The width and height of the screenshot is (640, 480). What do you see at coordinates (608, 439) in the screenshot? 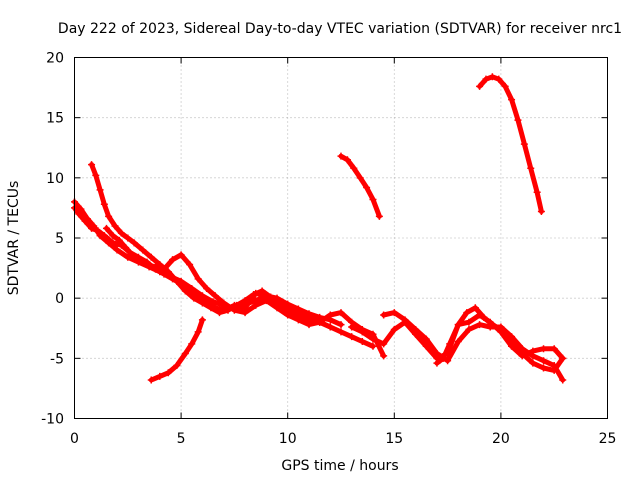
I see `x-tick-label: 25` at bounding box center [608, 439].